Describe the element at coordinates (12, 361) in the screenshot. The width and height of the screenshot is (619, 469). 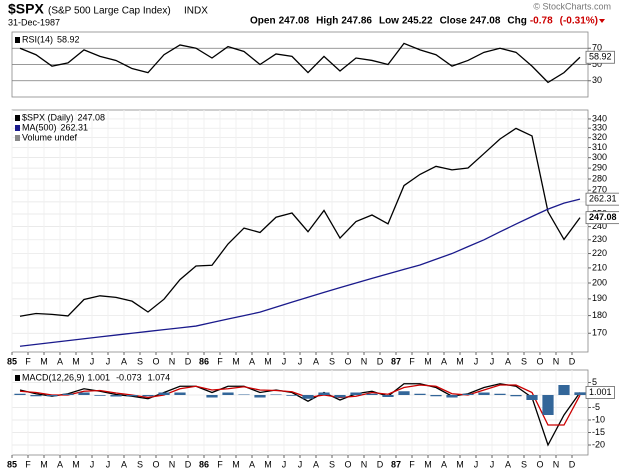
I see `x-tick-label: 85` at that location.